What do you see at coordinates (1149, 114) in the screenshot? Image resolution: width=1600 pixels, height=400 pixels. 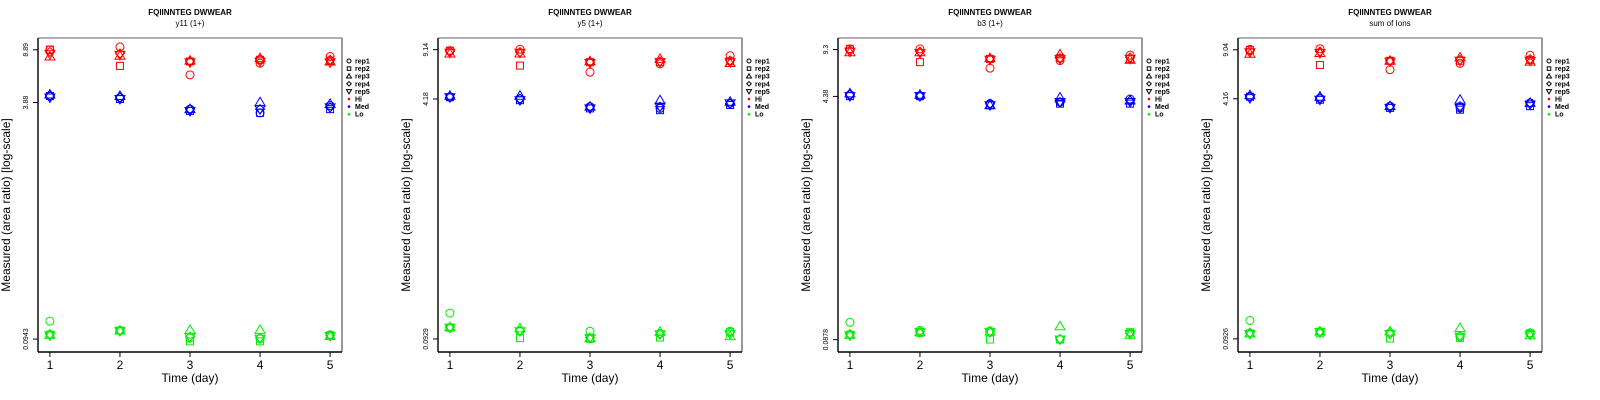 I see `legend-lo-dot-icon` at bounding box center [1149, 114].